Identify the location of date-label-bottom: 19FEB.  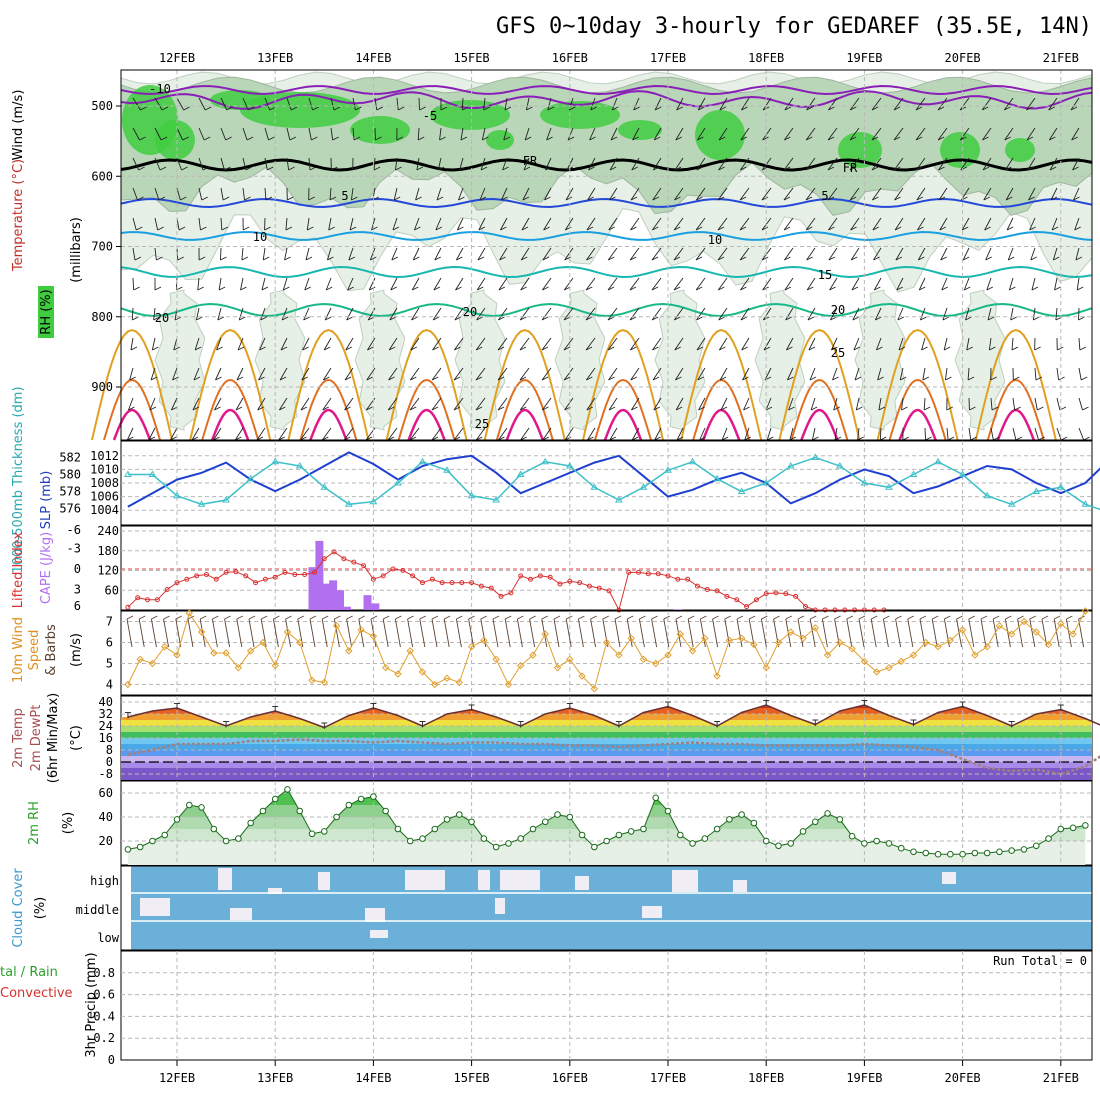
(864, 1078).